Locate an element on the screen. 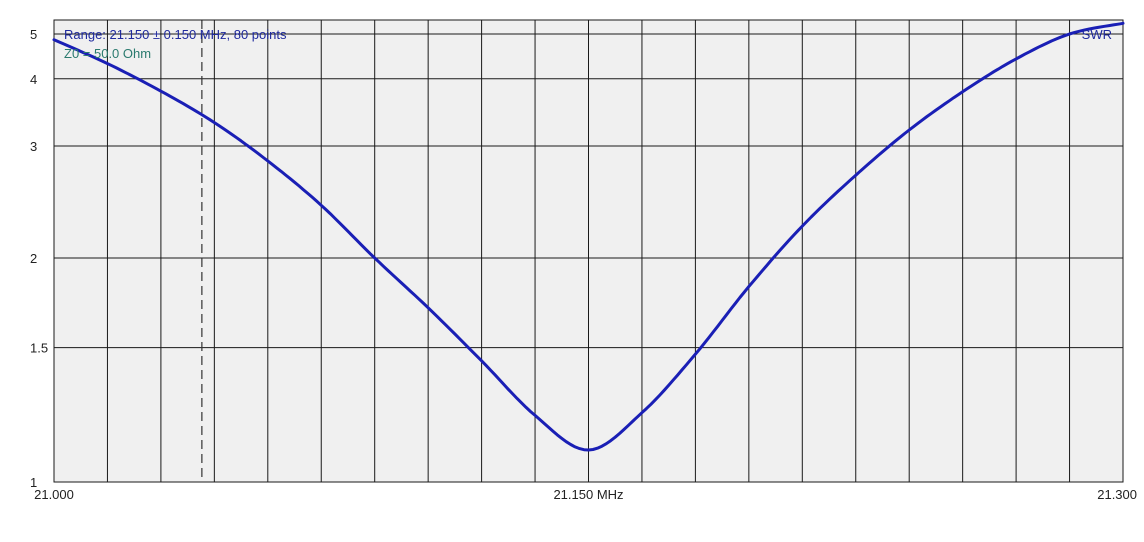  y-tick-label: 1.5 is located at coordinates (39, 348).